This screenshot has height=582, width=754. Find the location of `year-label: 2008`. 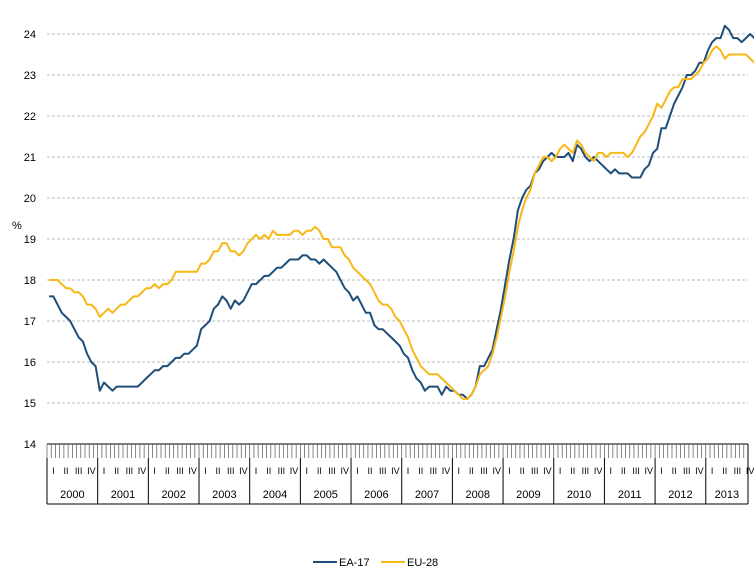

year-label: 2008 is located at coordinates (477, 495).